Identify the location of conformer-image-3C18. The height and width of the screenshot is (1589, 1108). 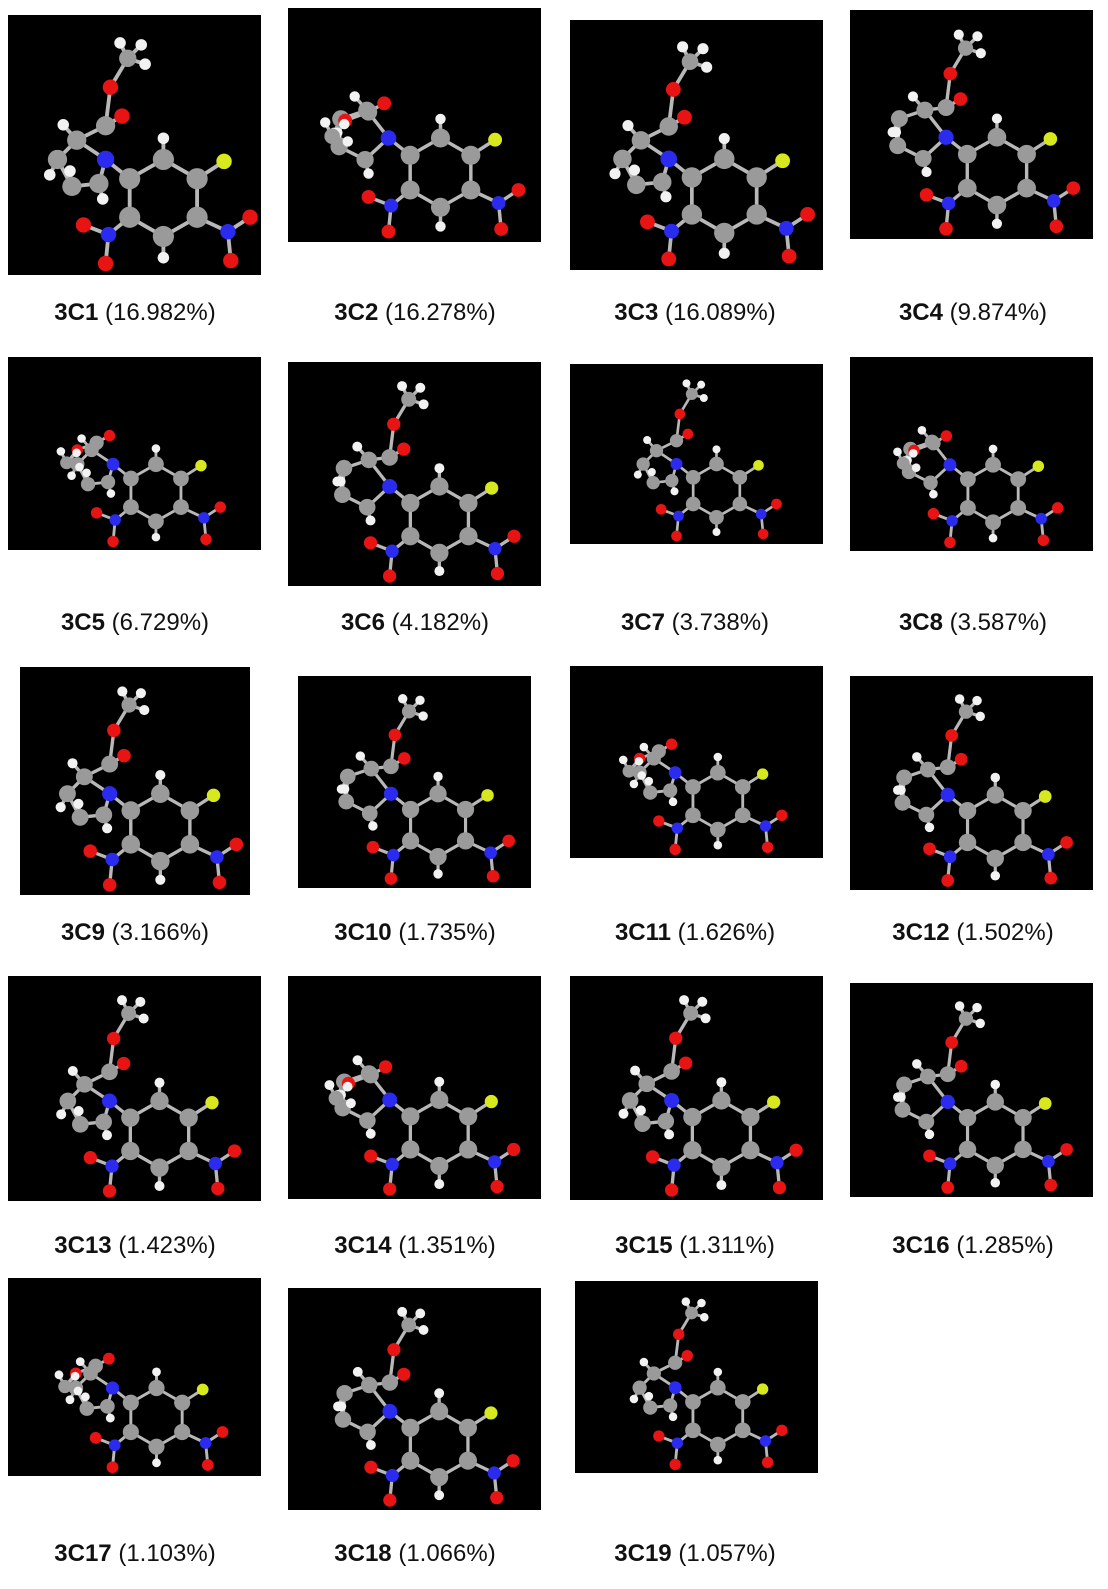
(414, 1399).